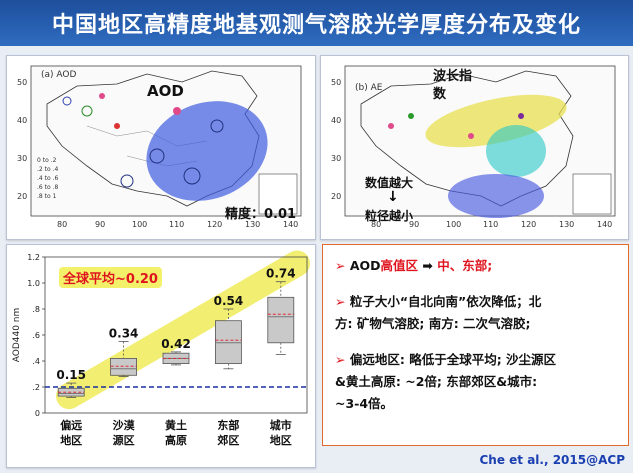 The height and width of the screenshot is (473, 633). What do you see at coordinates (176, 425) in the screenshot?
I see `category-label: 黄土` at bounding box center [176, 425].